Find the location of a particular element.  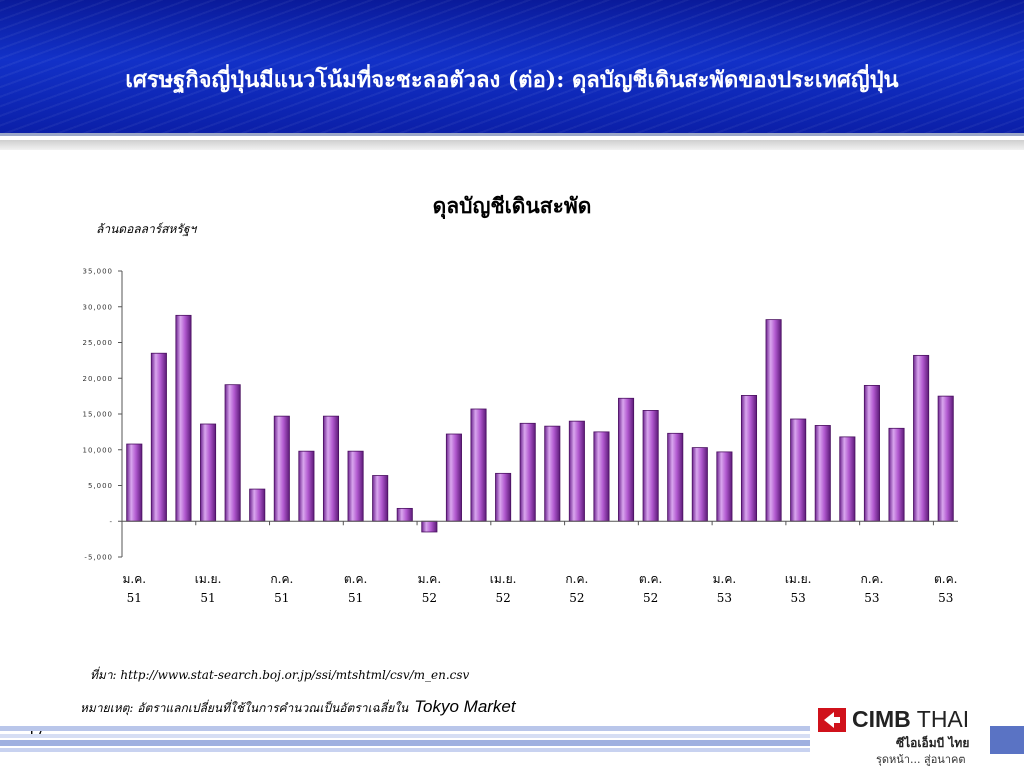

header-rule is located at coordinates (512, 134).